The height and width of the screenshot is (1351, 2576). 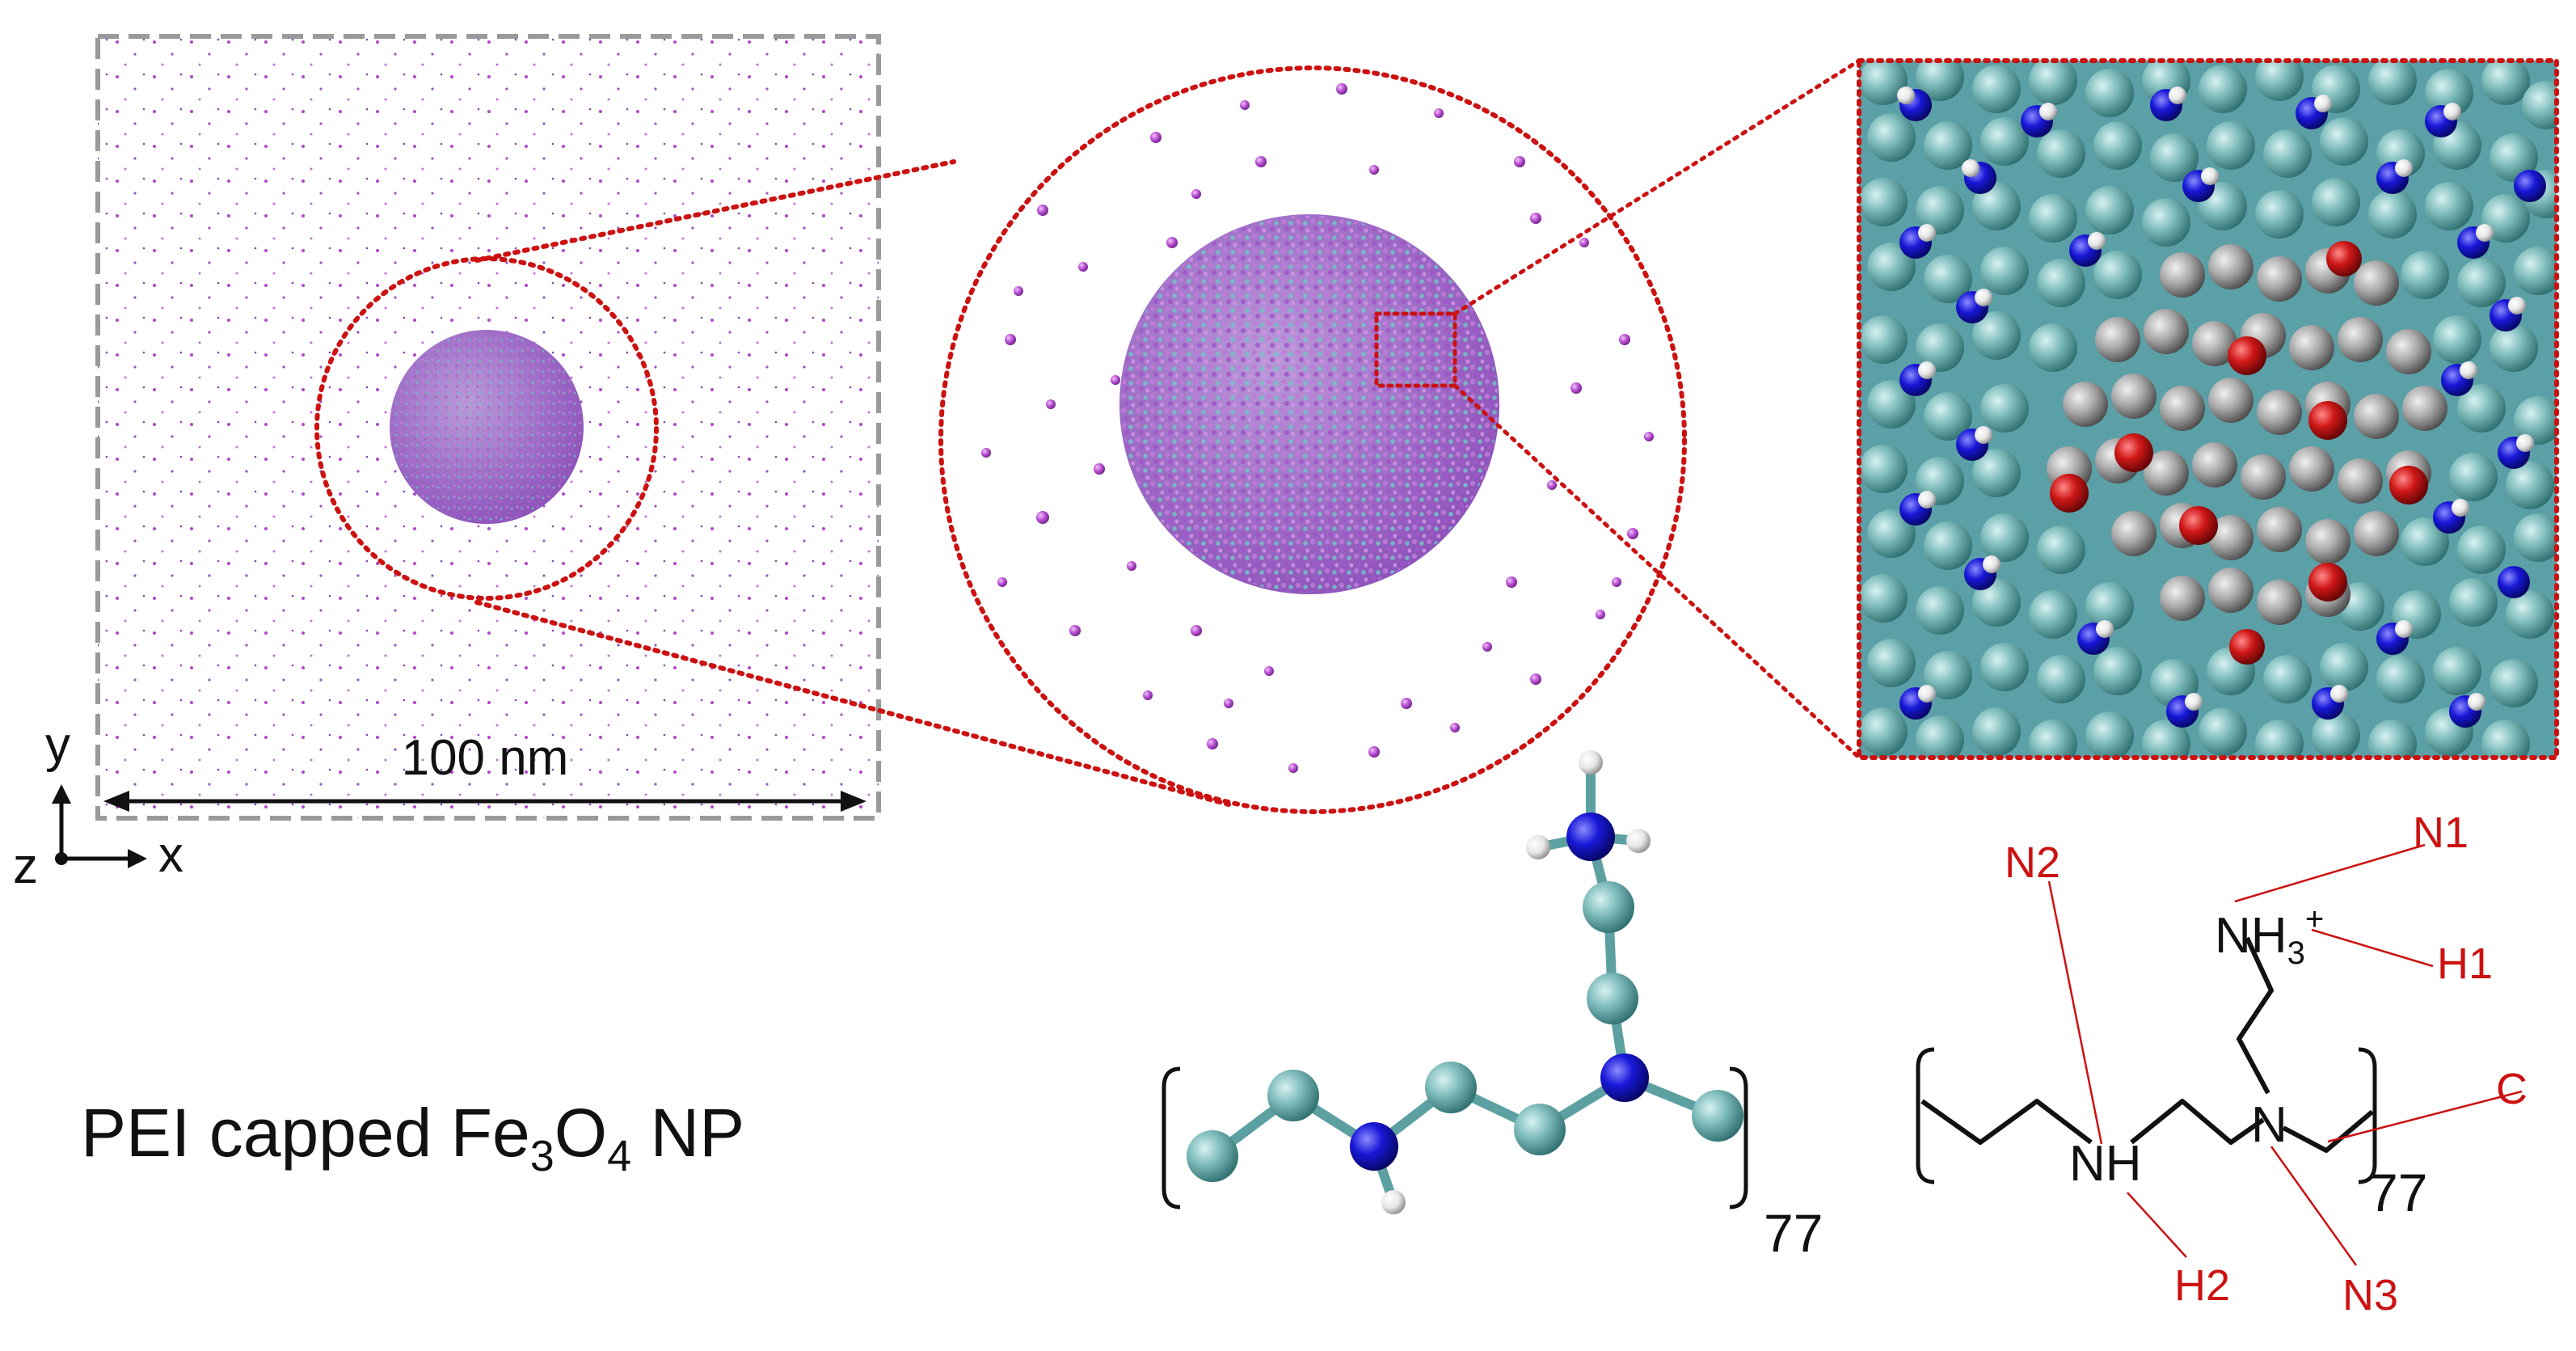 What do you see at coordinates (1465, 982) in the screenshot?
I see `bonds` at bounding box center [1465, 982].